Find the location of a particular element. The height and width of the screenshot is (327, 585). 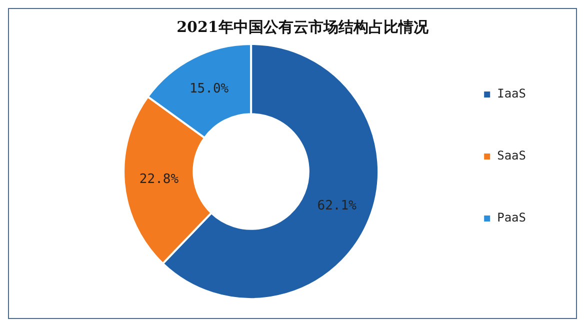

chart-title: 2021年中国公有云市场结构占比情况 is located at coordinates (303, 27).